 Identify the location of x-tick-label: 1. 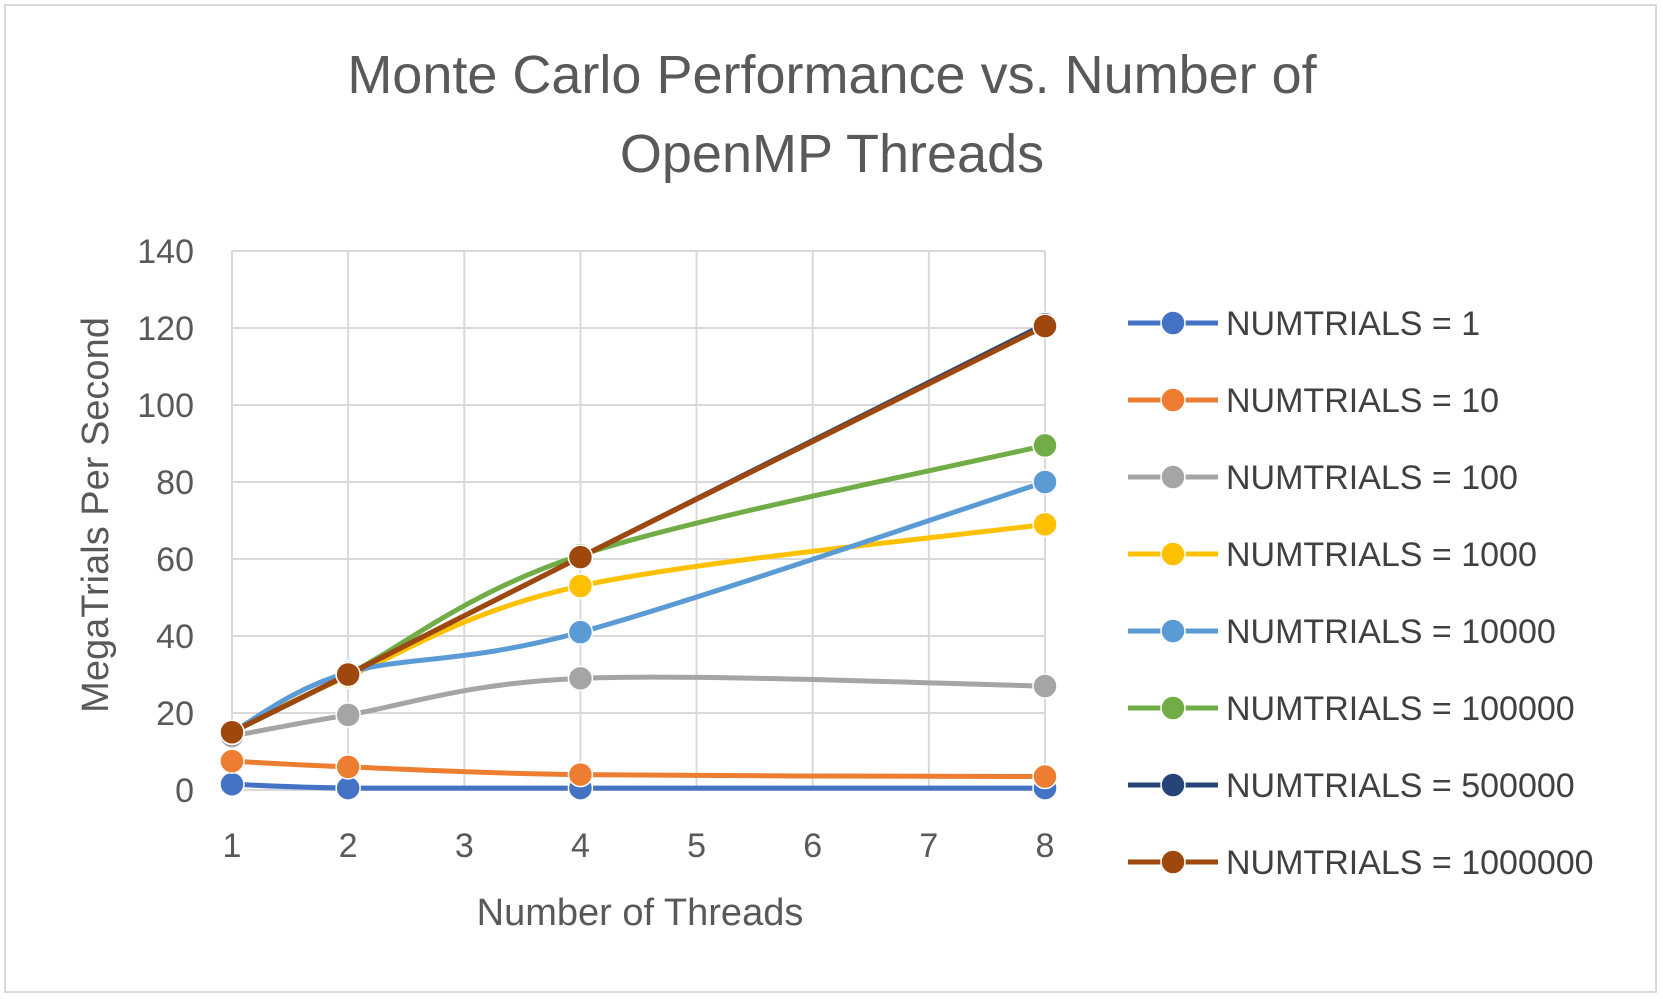
(232, 846).